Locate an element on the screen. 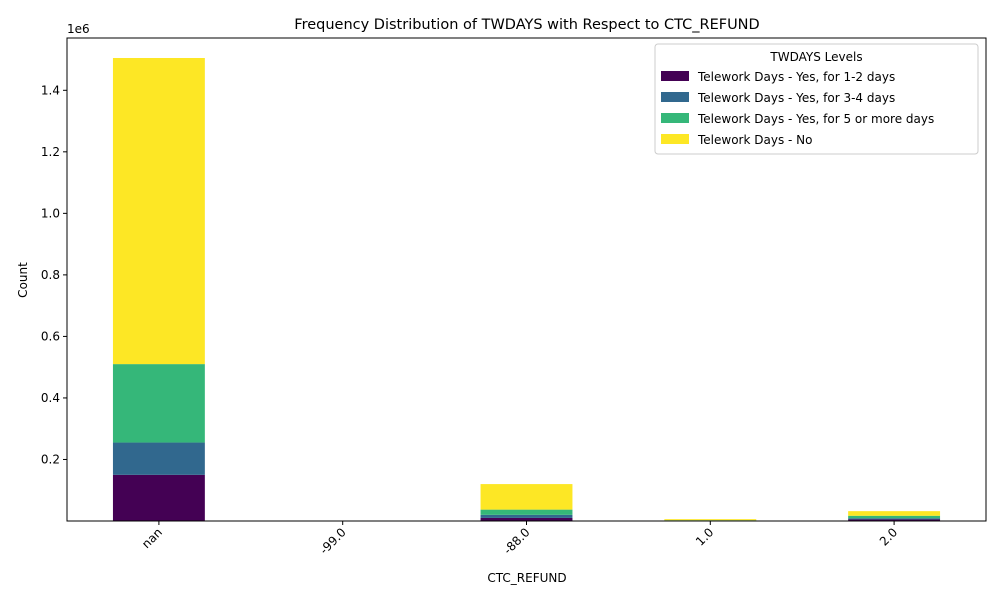 The height and width of the screenshot is (600, 1000). legend-label: Telework Days - Yes, for 1-2 days is located at coordinates (796, 77).